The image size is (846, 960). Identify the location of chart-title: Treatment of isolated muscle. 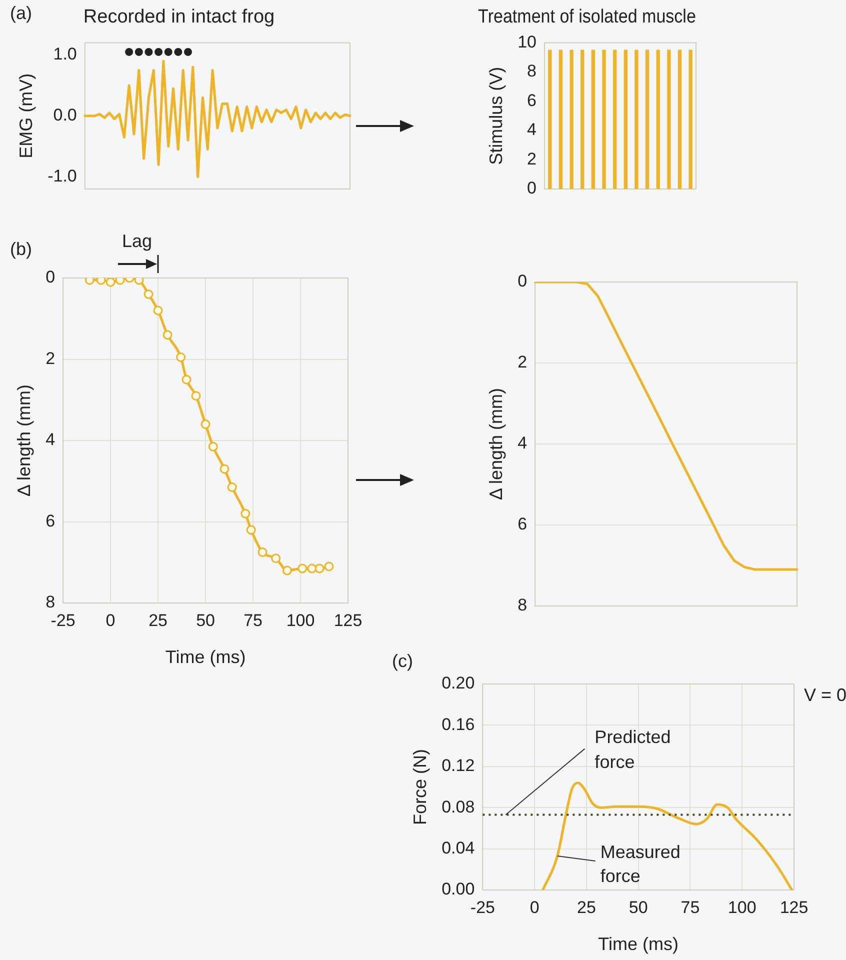
(587, 16).